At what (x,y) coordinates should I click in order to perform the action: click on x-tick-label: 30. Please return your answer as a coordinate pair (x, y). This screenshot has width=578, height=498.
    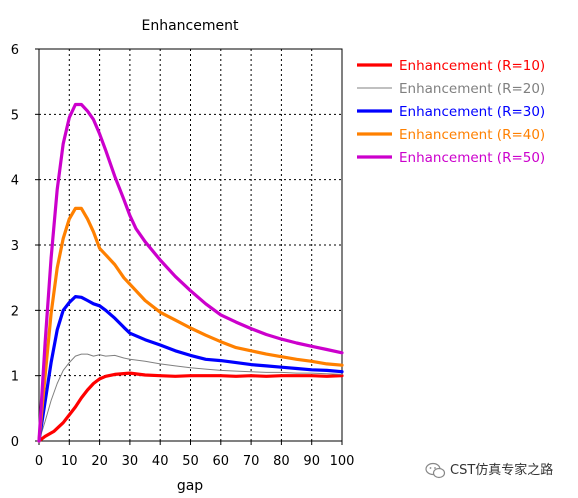
    Looking at the image, I should click on (130, 461).